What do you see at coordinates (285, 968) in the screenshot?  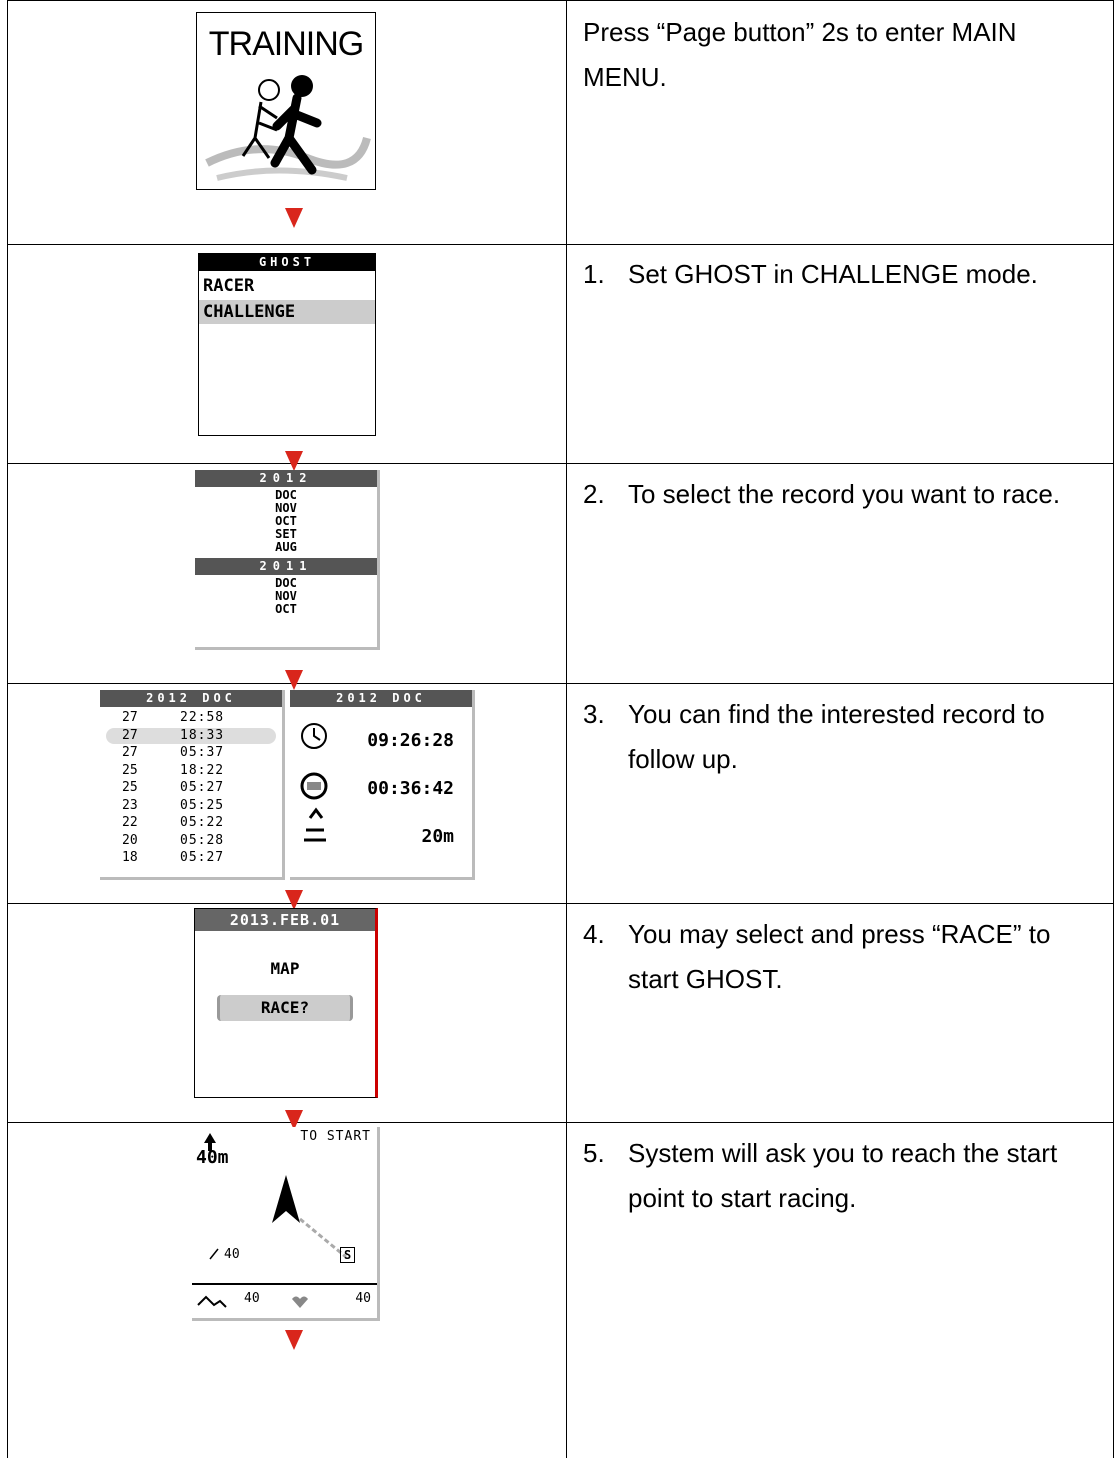 I see `menu-item: MAP` at bounding box center [285, 968].